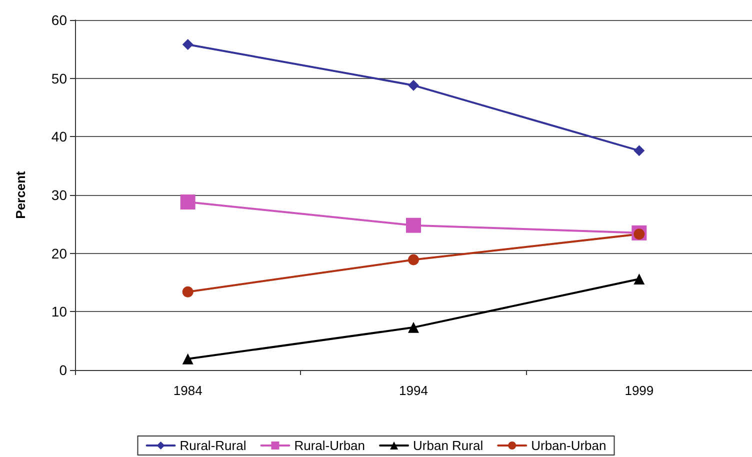  Describe the element at coordinates (413, 390) in the screenshot. I see `x-tick-label: 1994` at that location.